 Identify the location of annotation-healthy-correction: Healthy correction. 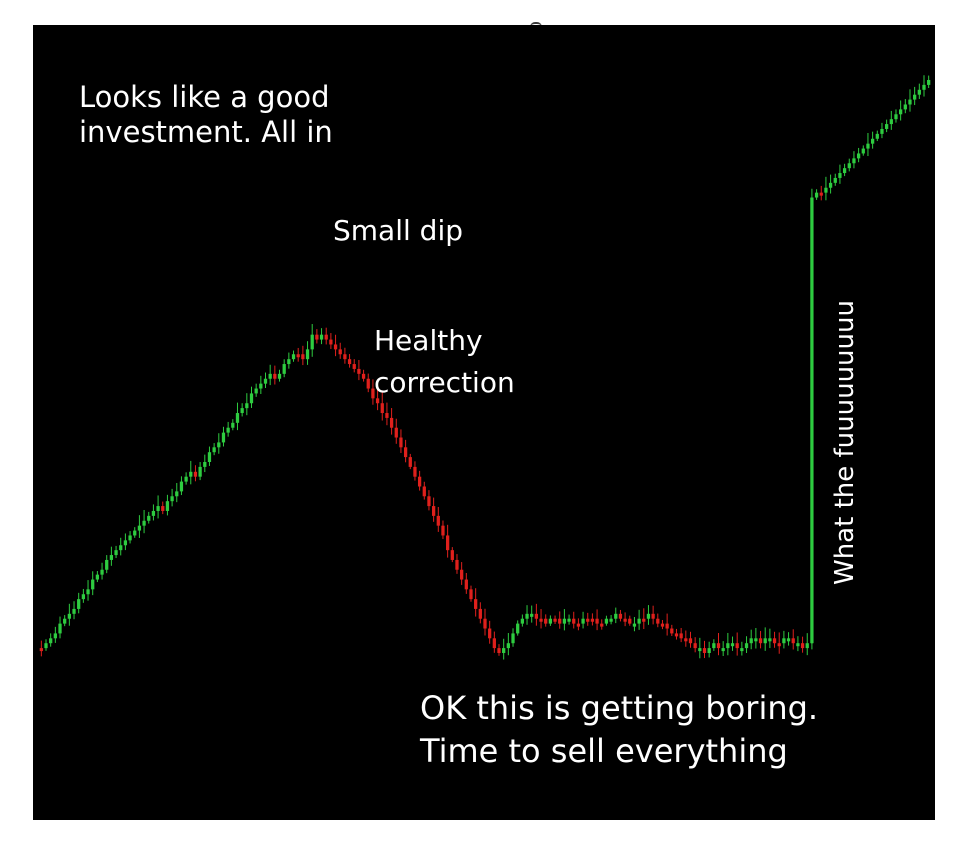
(444, 361).